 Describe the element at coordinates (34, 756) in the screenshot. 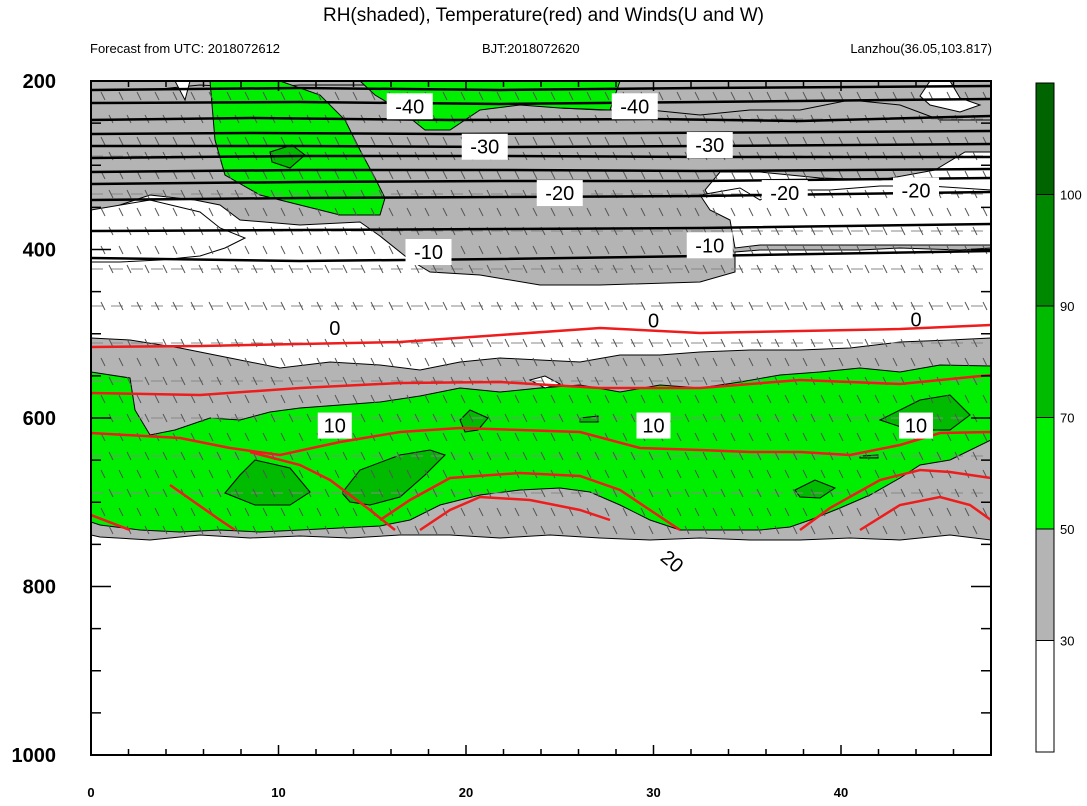

I see `y-tick-label: 1000` at that location.